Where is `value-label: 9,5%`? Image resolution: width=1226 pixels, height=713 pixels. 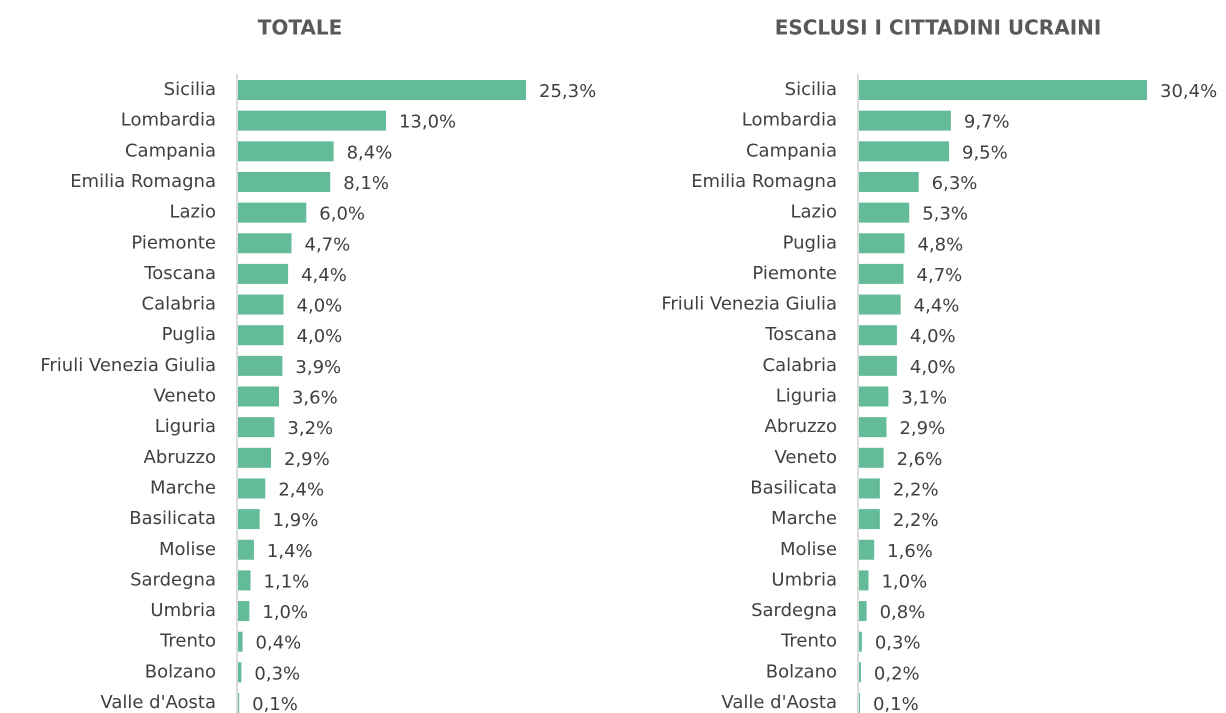
value-label: 9,5% is located at coordinates (985, 152).